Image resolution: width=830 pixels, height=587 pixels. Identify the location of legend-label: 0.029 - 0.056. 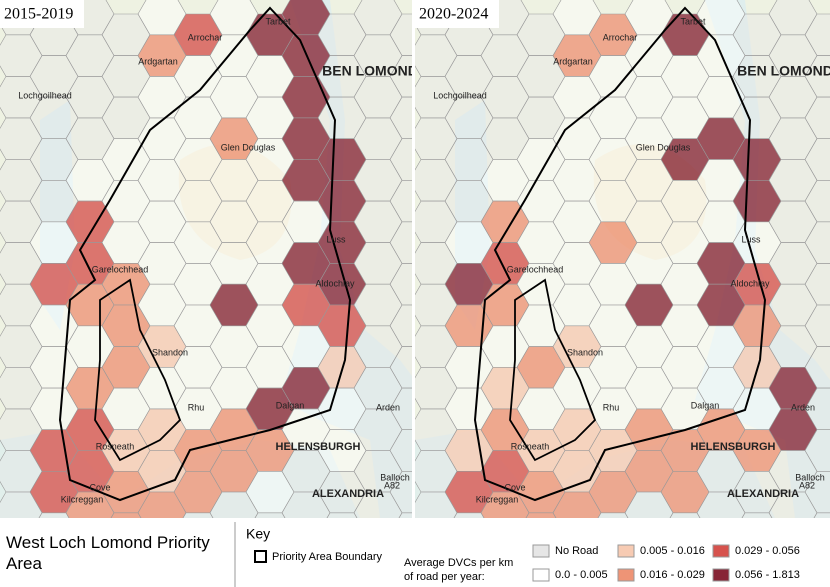
(767, 551).